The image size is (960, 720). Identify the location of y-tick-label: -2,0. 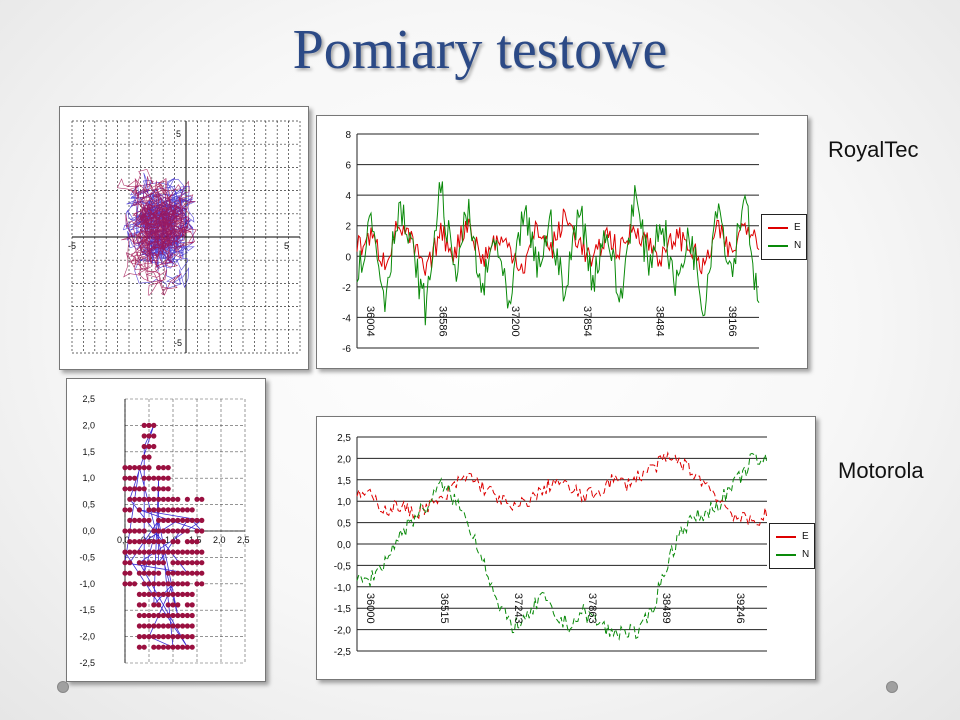
(87, 637).